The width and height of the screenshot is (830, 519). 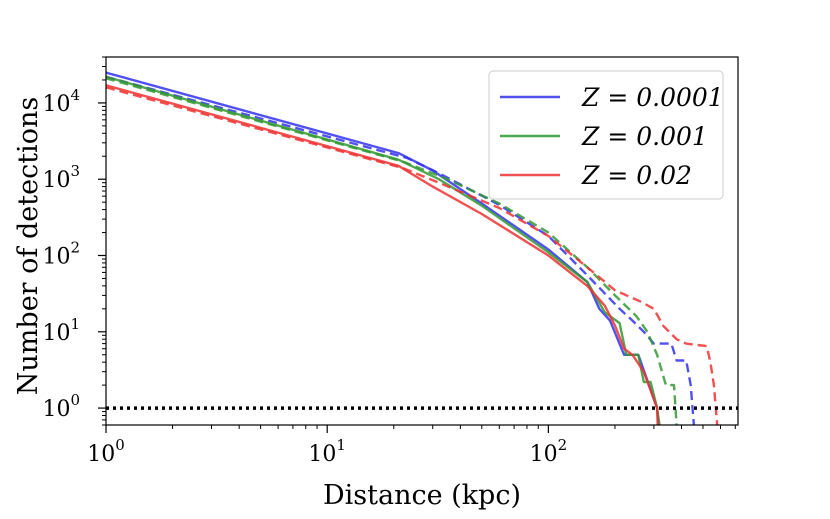 What do you see at coordinates (61, 330) in the screenshot?
I see `y-tick-label: 10¹` at bounding box center [61, 330].